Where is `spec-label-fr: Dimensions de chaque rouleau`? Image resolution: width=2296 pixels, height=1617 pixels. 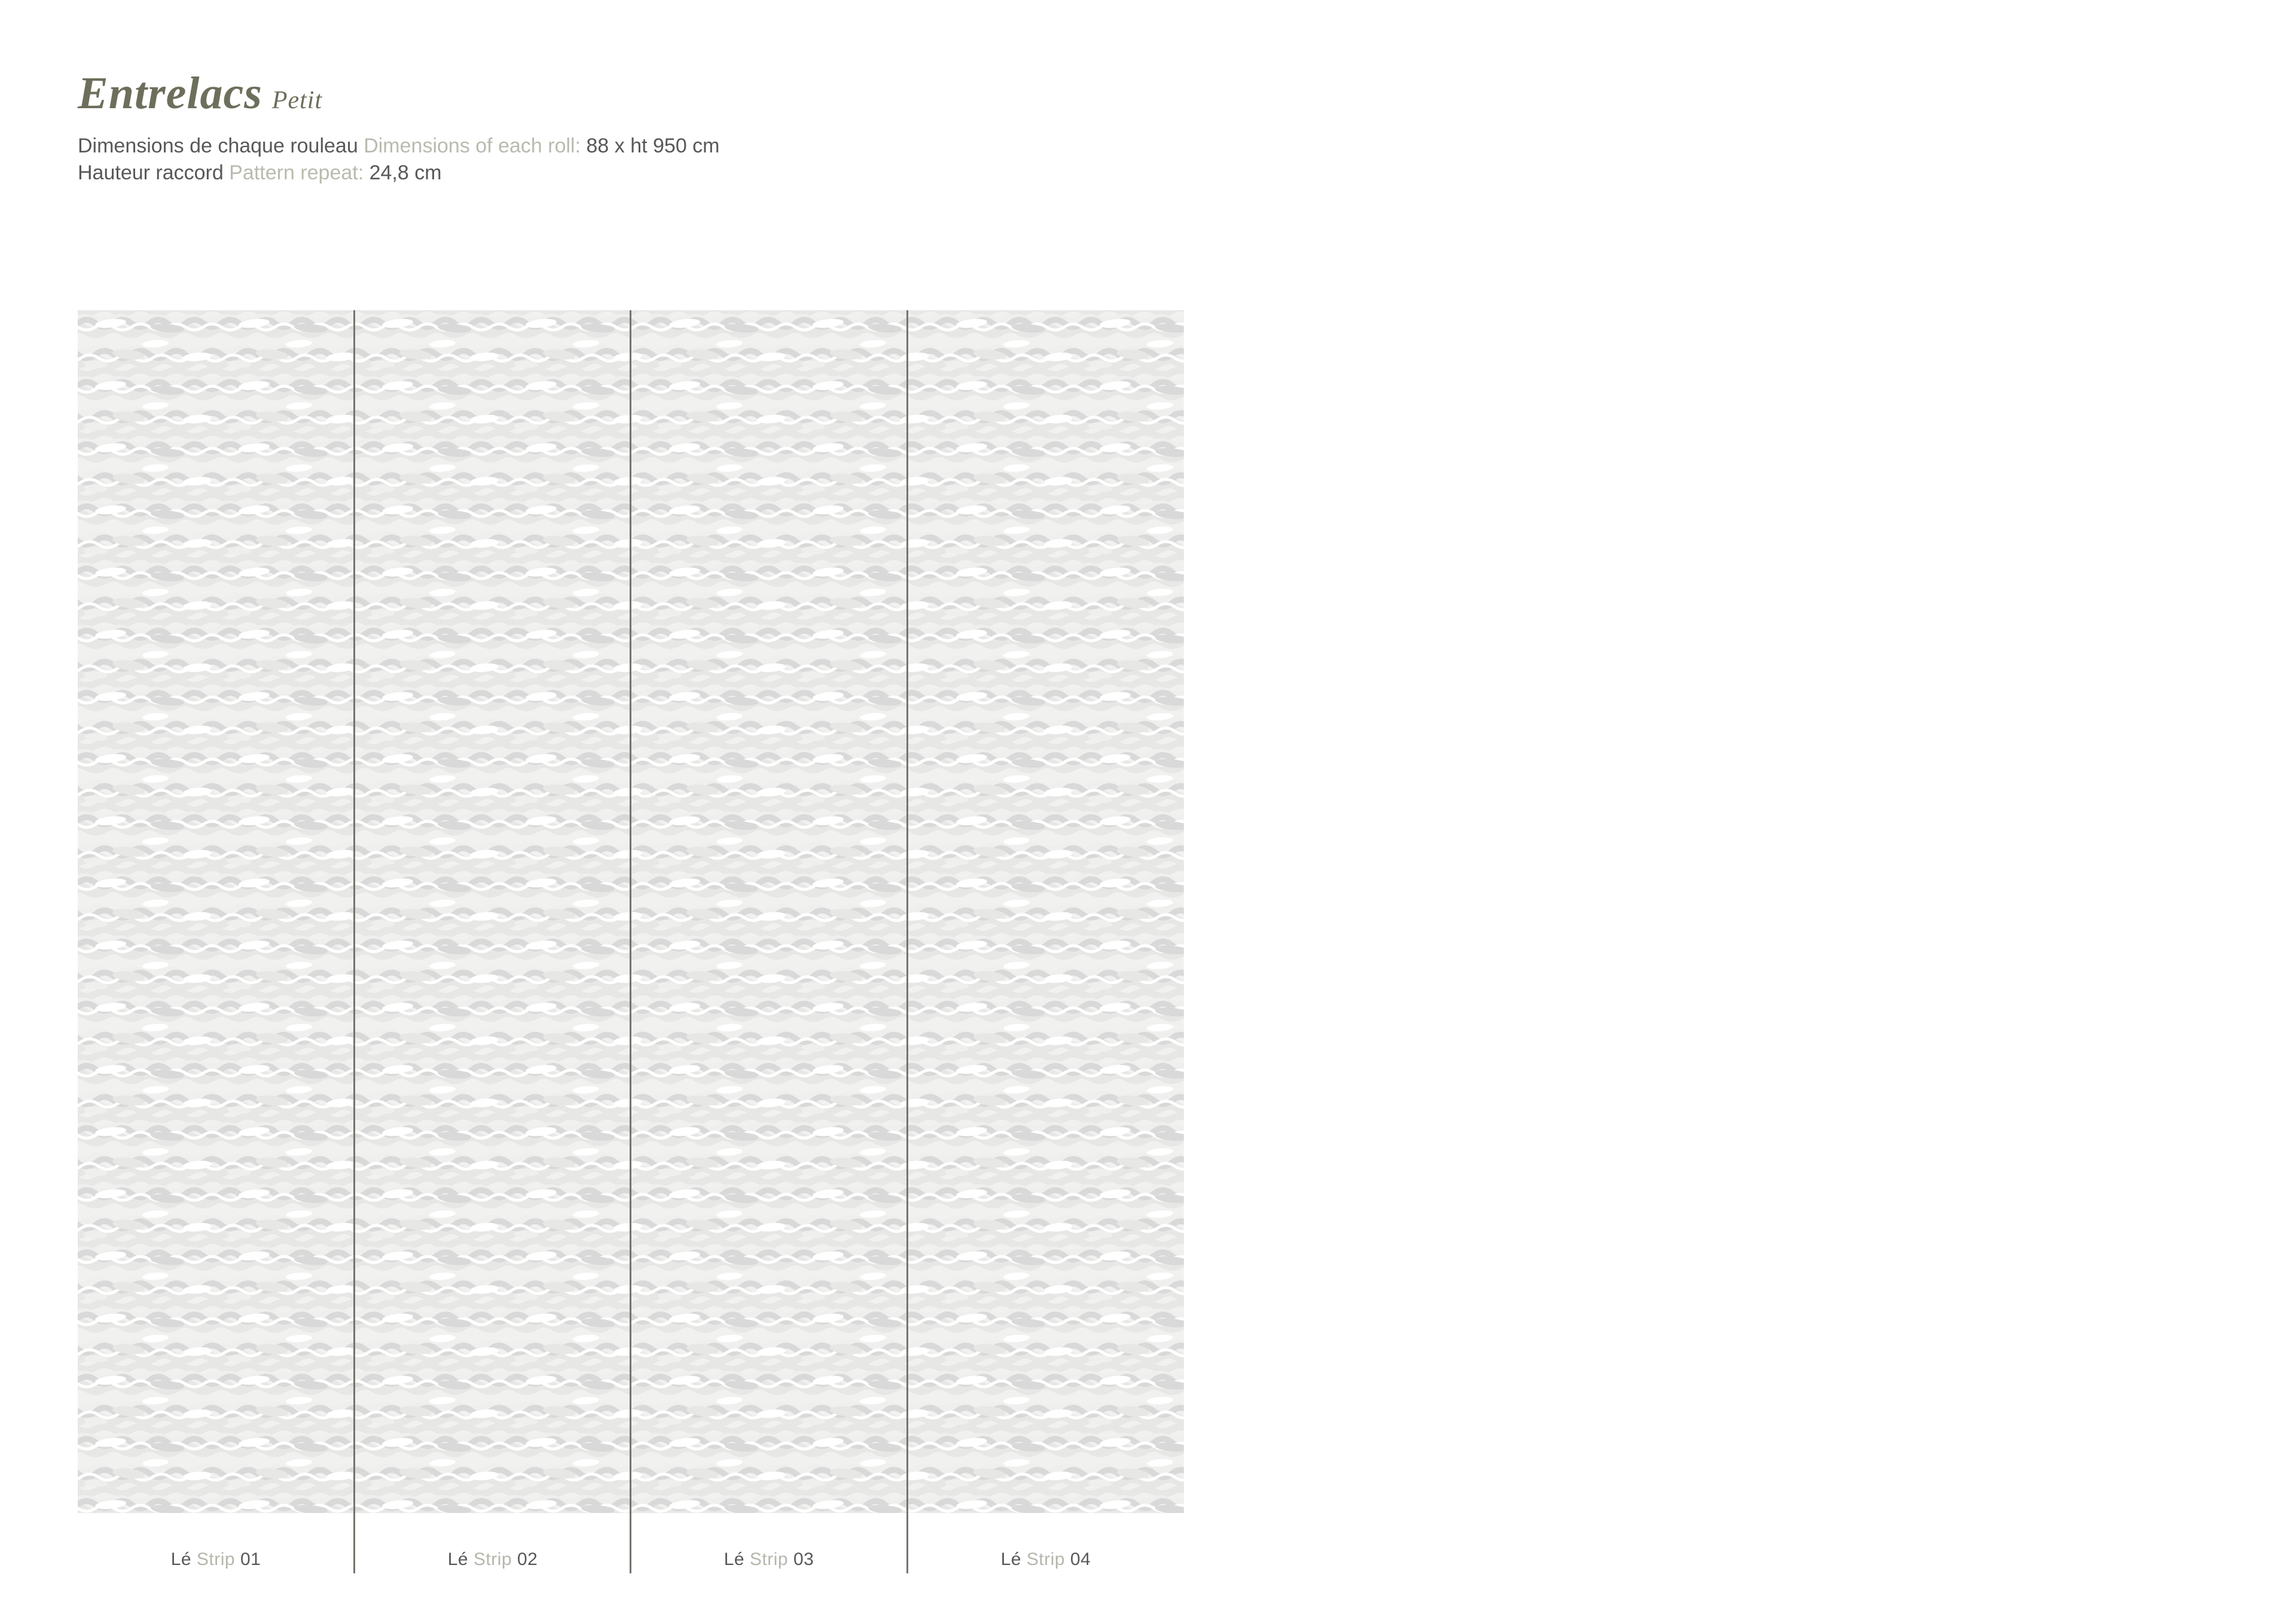
spec-label-fr: Dimensions de chaque rouleau is located at coordinates (218, 146).